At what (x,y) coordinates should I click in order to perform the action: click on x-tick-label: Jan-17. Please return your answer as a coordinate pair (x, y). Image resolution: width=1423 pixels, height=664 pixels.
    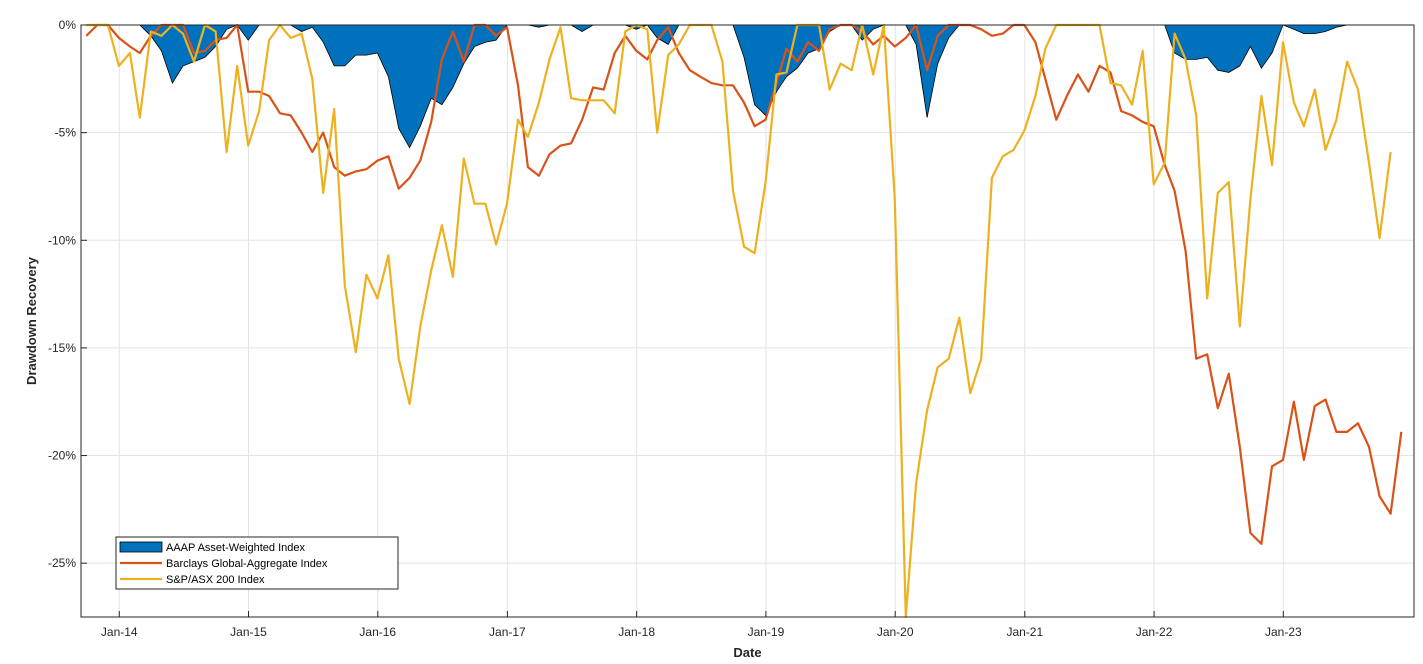
    Looking at the image, I should click on (507, 632).